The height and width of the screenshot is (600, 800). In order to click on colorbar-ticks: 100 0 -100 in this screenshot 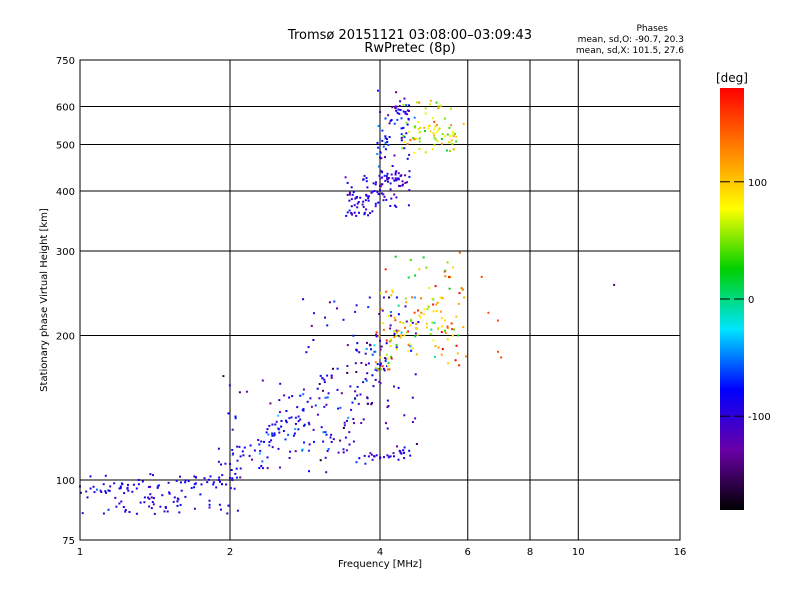, I will do `click(745, 300)`.